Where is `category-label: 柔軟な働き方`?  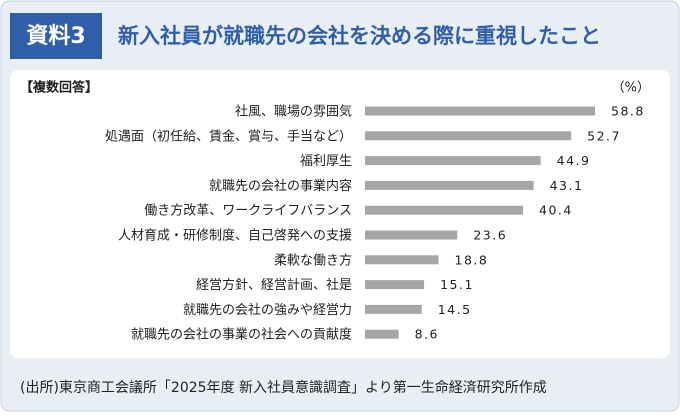 category-label: 柔軟な働き方 is located at coordinates (313, 260).